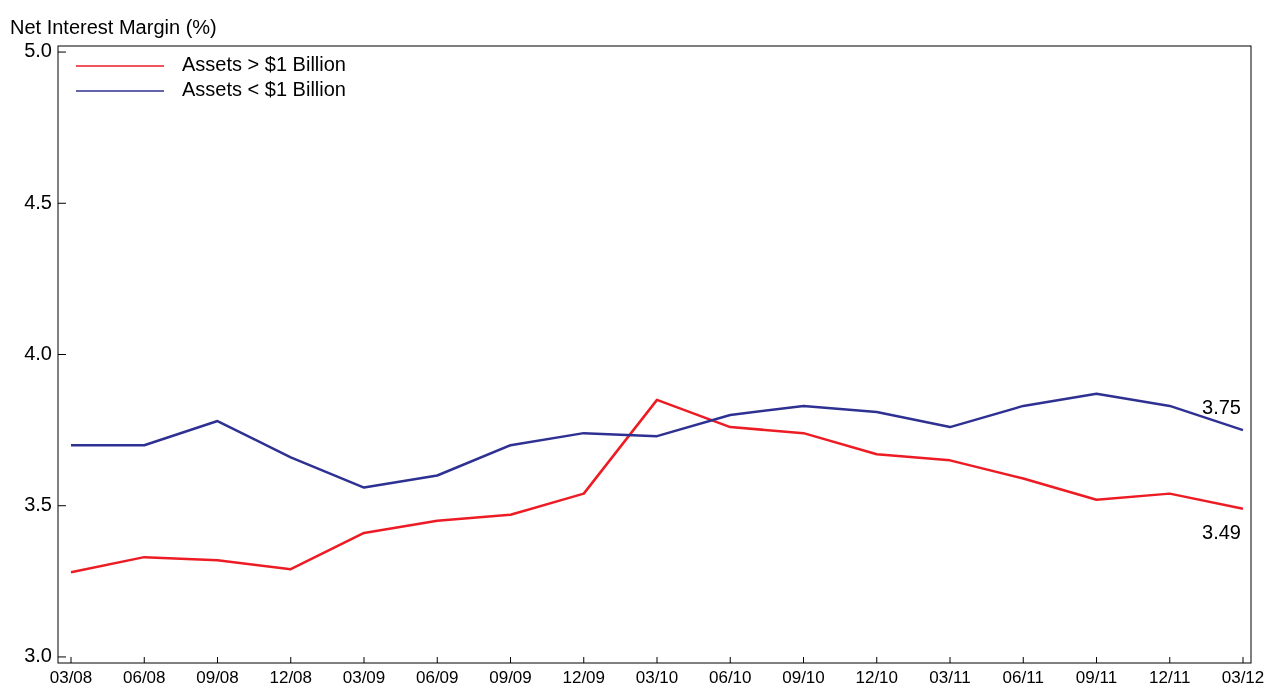  I want to click on y-tick-label: 5.0, so click(38, 50).